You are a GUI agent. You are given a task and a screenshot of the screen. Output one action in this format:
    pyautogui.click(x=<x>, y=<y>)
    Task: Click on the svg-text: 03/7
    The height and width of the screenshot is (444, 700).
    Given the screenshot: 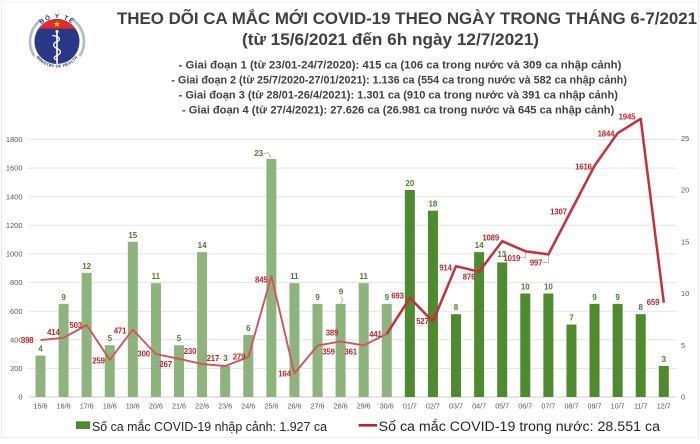 What is the action you would take?
    pyautogui.click(x=456, y=405)
    